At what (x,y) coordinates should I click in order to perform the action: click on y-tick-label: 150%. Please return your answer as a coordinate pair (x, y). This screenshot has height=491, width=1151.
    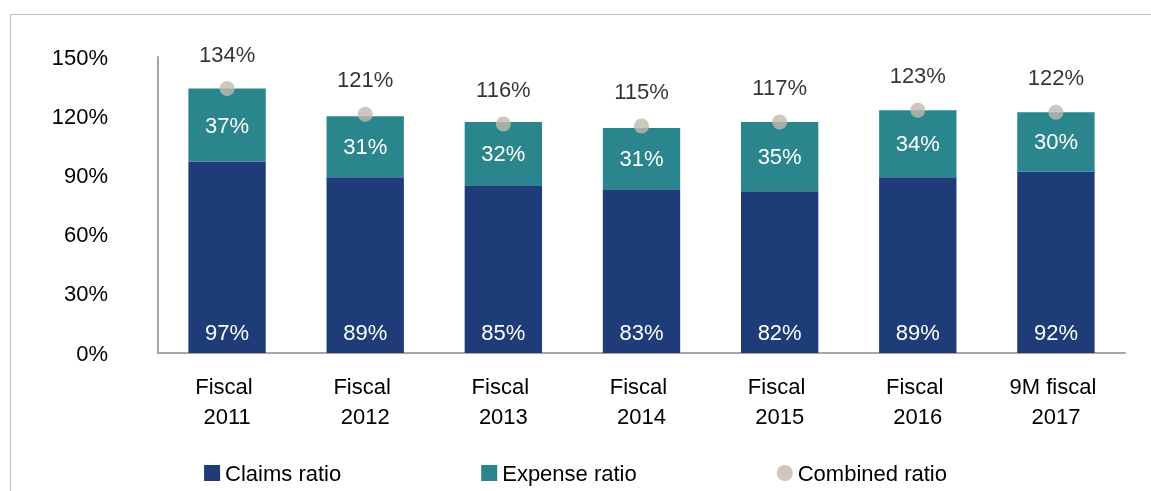
    Looking at the image, I should click on (79, 57).